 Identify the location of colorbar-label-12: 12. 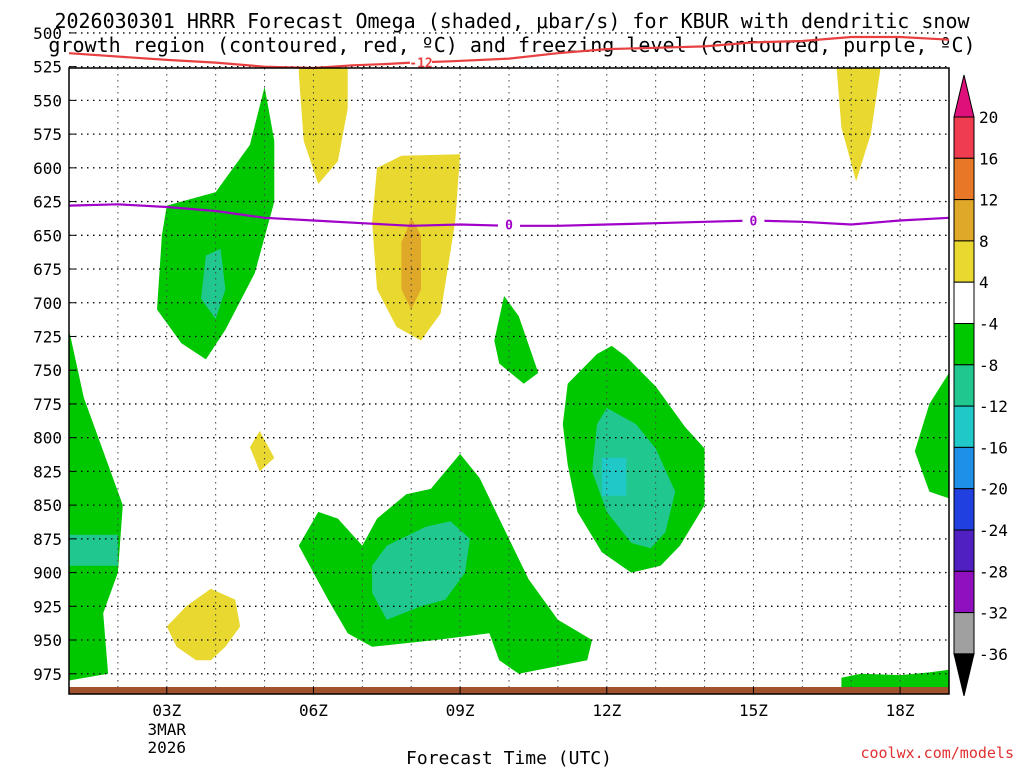
(988, 200).